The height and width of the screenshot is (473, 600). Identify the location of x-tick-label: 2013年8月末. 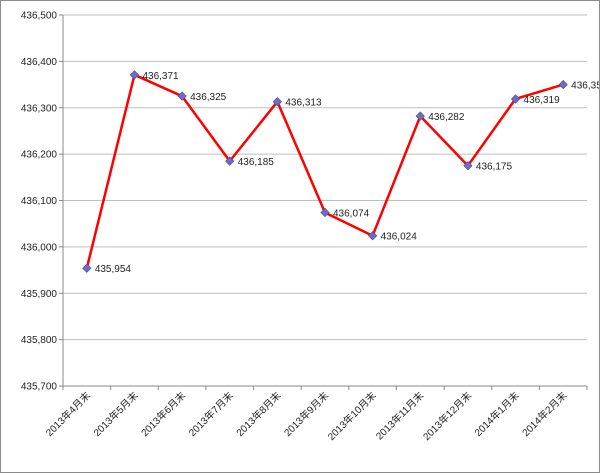
(258, 414).